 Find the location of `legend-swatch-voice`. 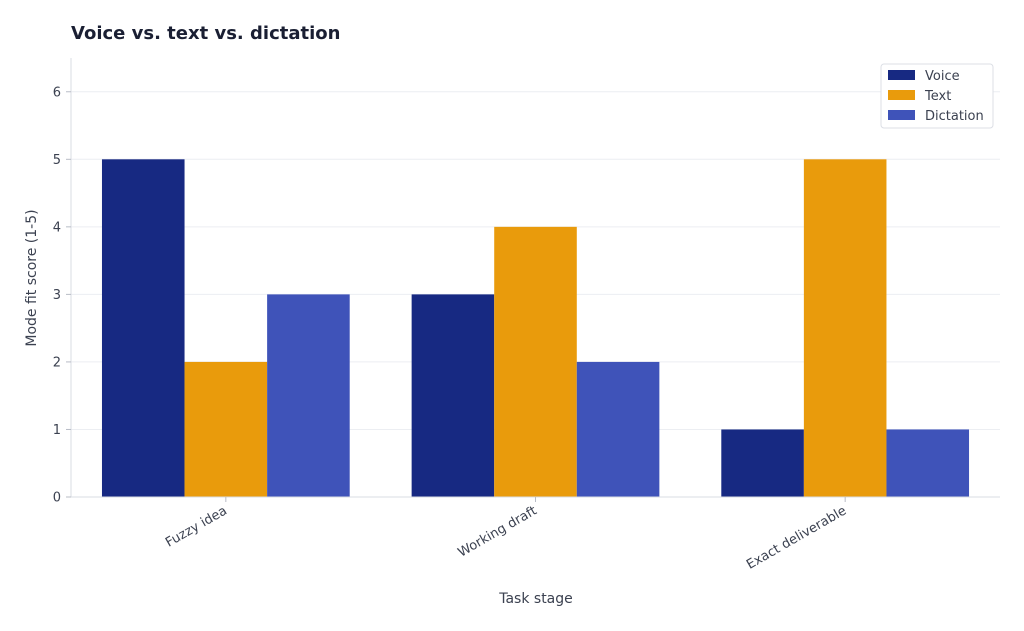

legend-swatch-voice is located at coordinates (901, 75).